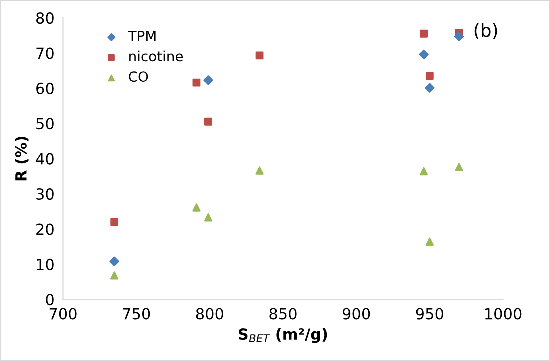 This screenshot has height=361, width=550. What do you see at coordinates (136, 314) in the screenshot?
I see `x-tick-label: 750` at bounding box center [136, 314].